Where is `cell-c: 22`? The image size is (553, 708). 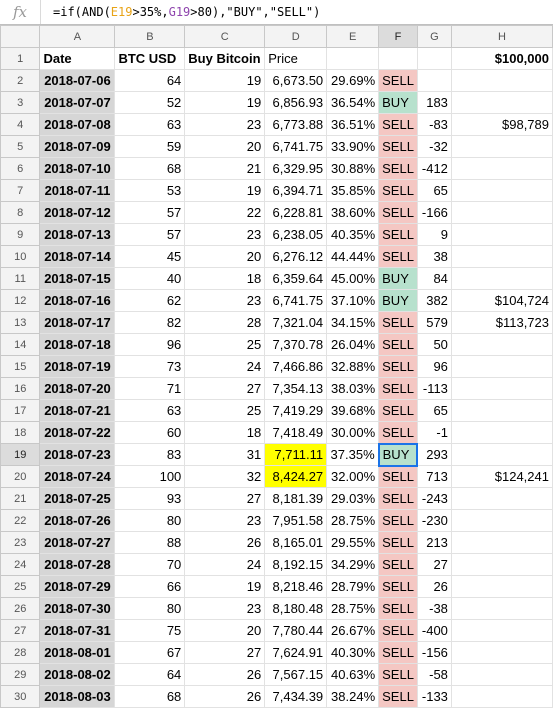 cell-c: 22 is located at coordinates (225, 212).